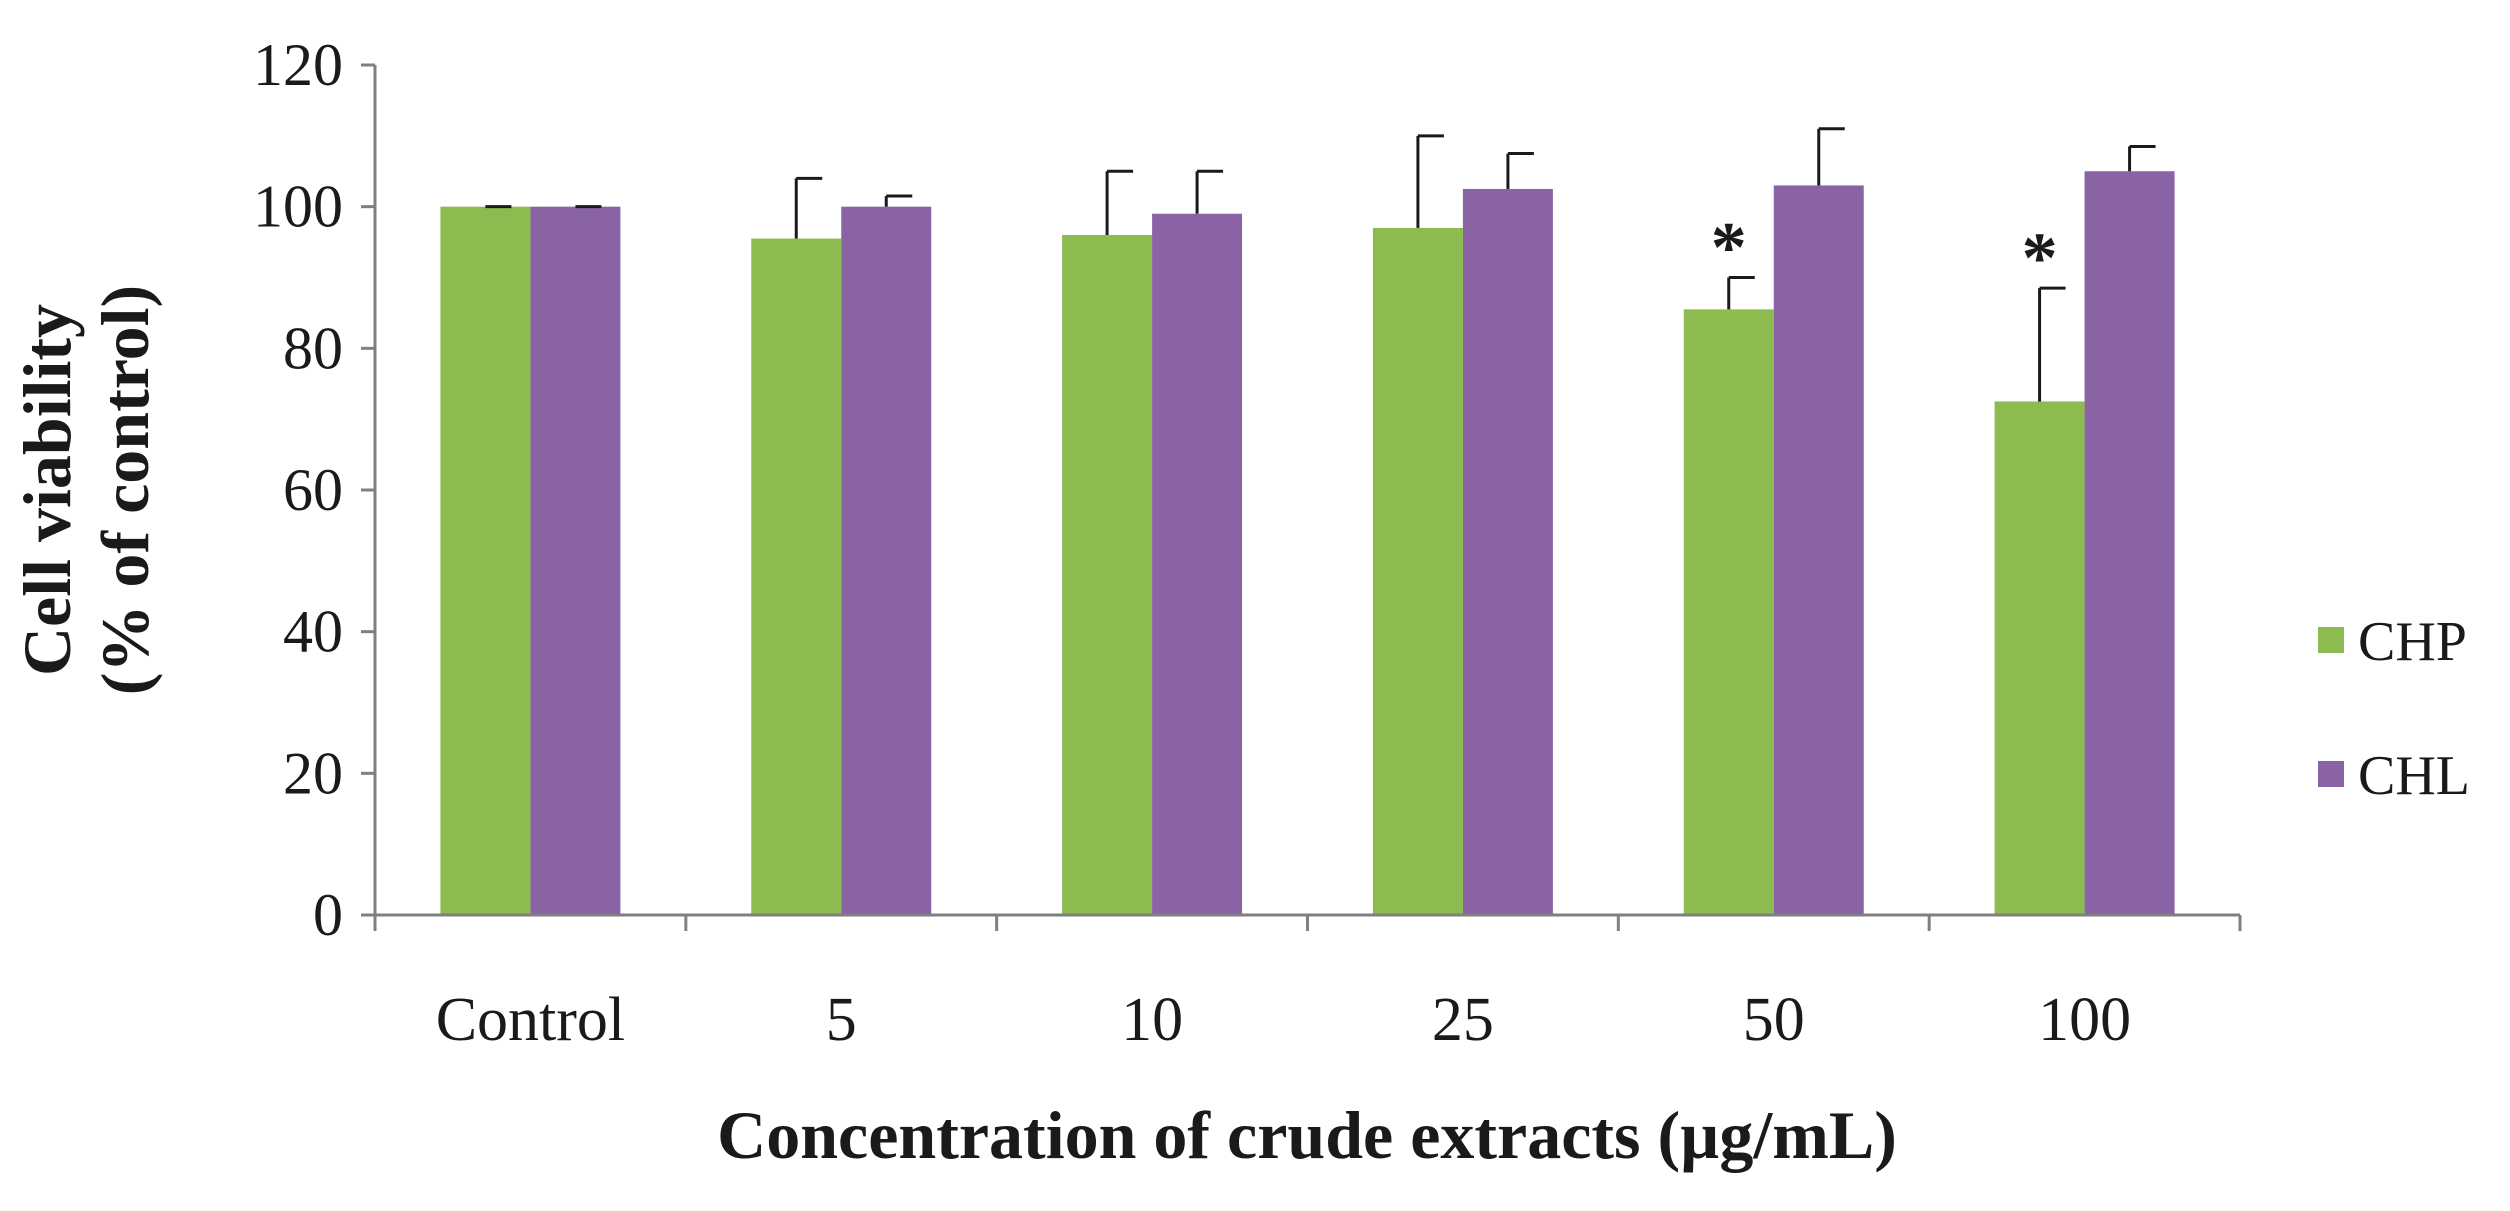 The width and height of the screenshot is (2510, 1211). What do you see at coordinates (2412, 642) in the screenshot?
I see `legend-label-chp: CHP` at bounding box center [2412, 642].